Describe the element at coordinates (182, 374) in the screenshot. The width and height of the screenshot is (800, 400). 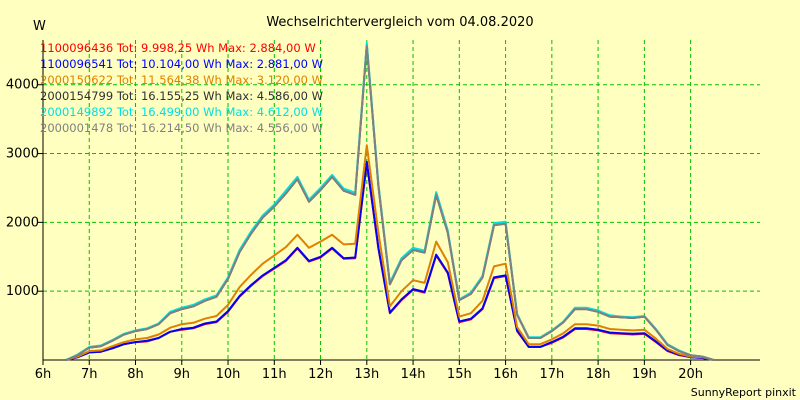
I see `x-tick-label: 9h` at that location.